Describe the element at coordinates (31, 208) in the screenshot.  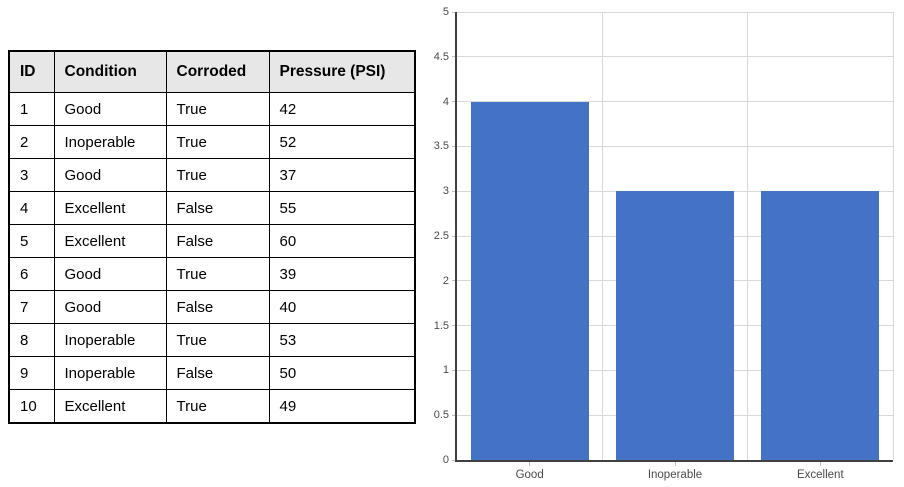
I see `table-cell: 4` at that location.